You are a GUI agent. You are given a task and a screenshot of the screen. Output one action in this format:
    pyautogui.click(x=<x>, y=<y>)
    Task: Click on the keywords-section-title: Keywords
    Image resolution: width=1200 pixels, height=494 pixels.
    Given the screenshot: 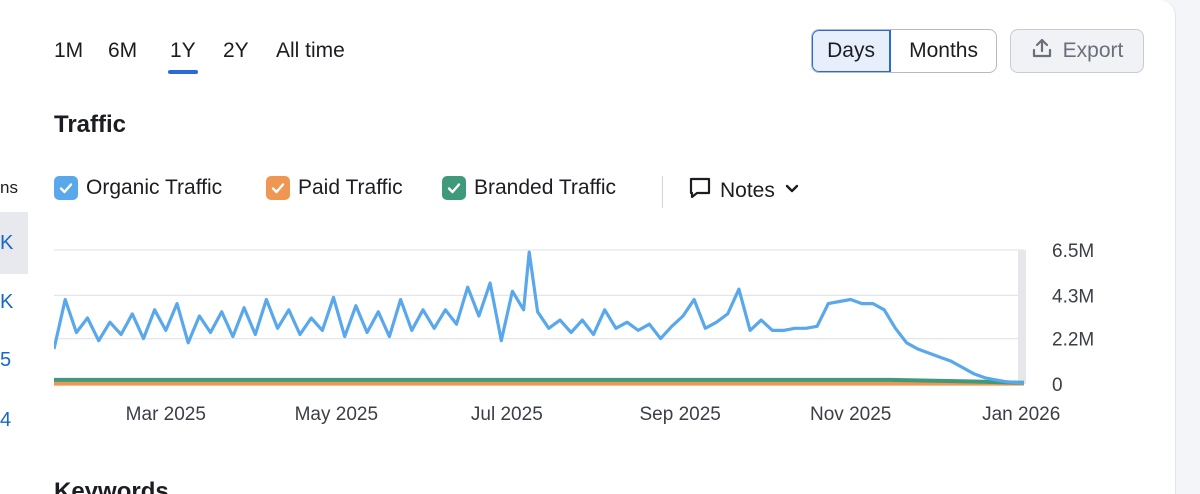 What is the action you would take?
    pyautogui.click(x=111, y=486)
    